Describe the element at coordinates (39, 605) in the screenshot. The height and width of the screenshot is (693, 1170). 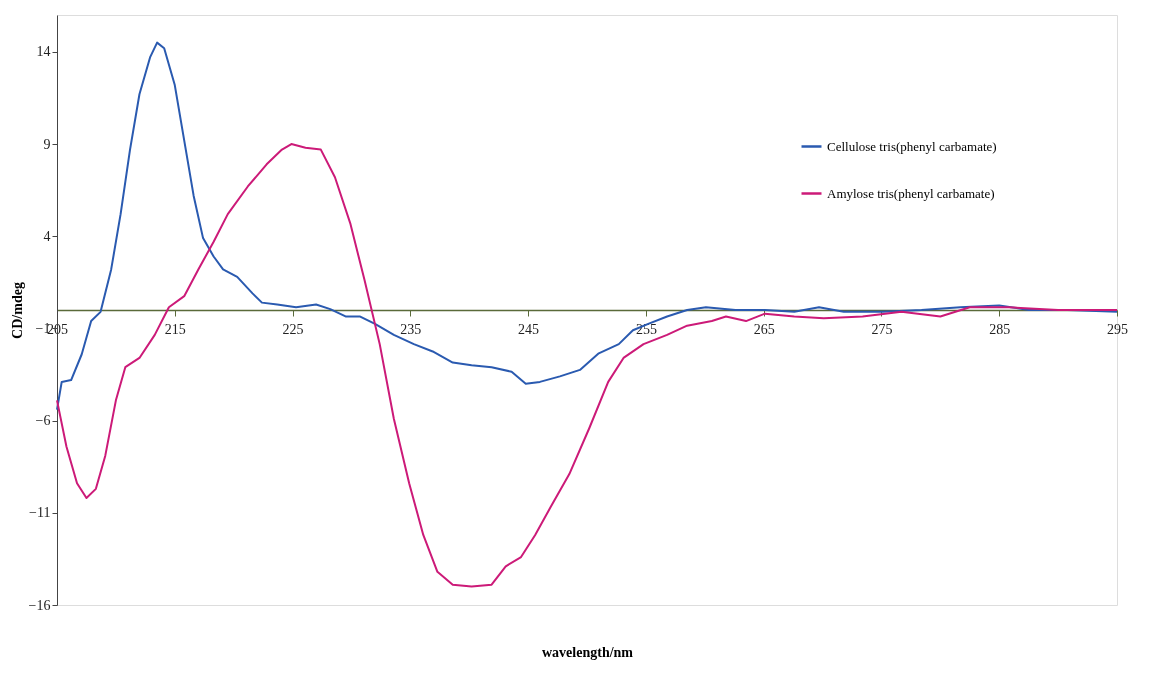
I see `y-tick-label: −16` at that location.